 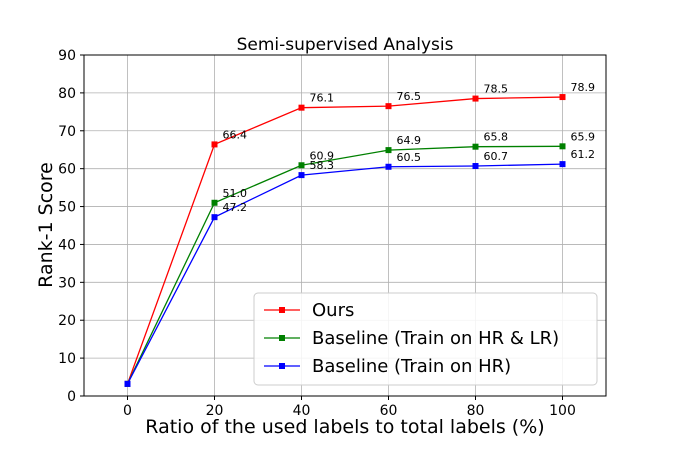 I want to click on y-tick-label-4: 40, so click(x=67, y=245).